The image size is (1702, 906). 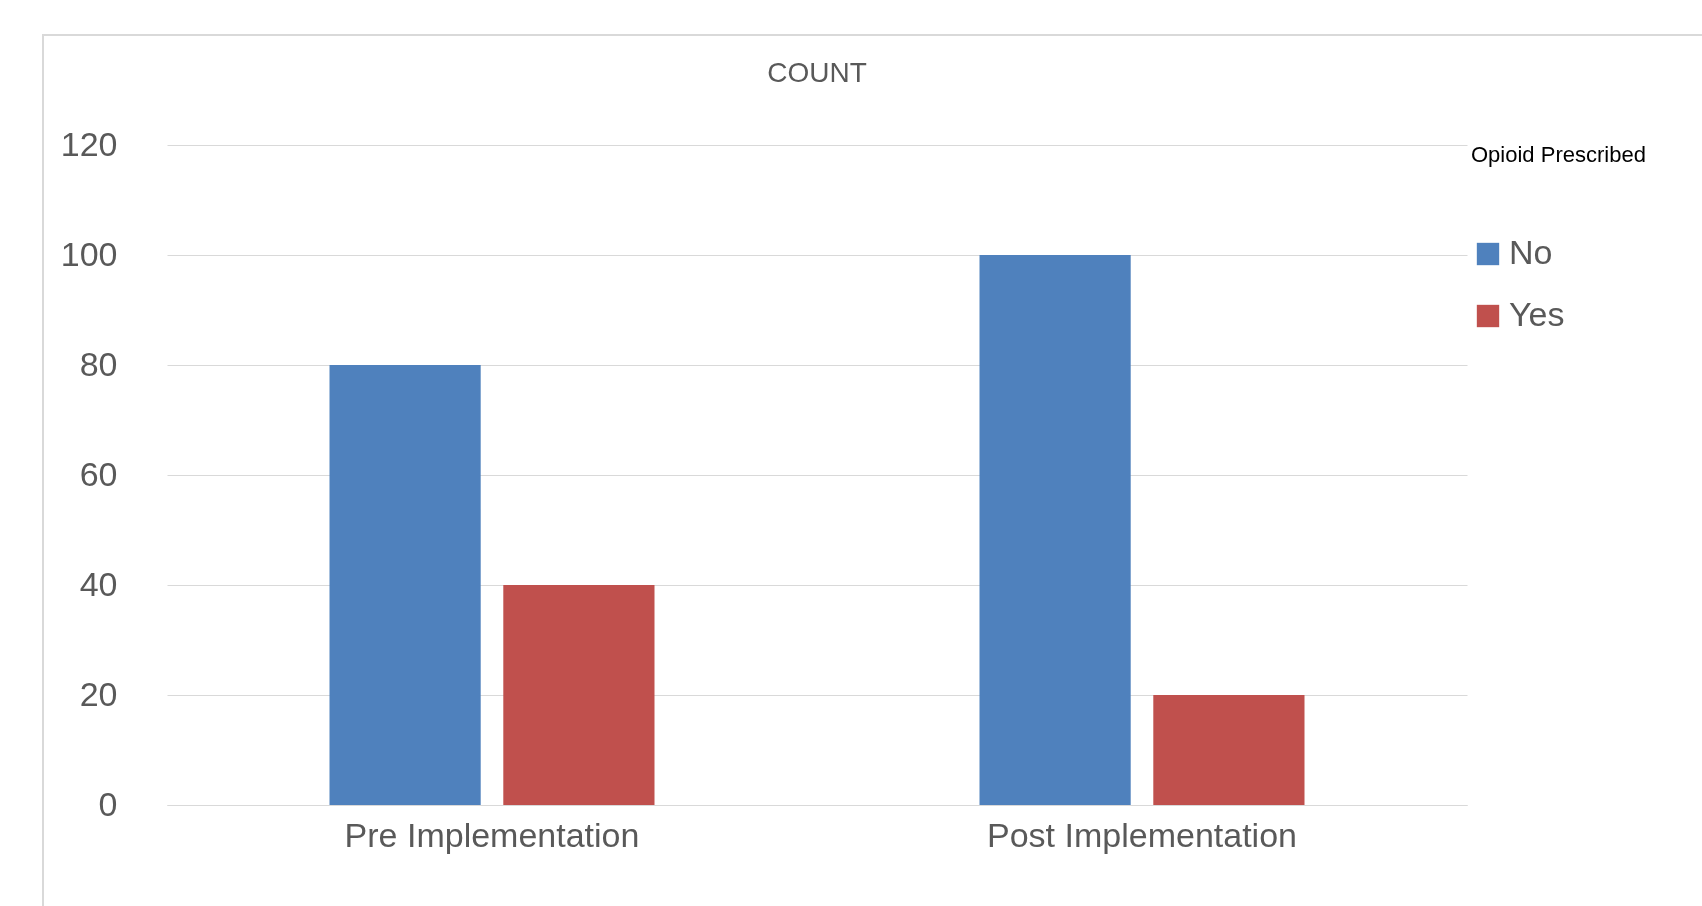 I want to click on y-tick-label: 20, so click(x=98, y=693).